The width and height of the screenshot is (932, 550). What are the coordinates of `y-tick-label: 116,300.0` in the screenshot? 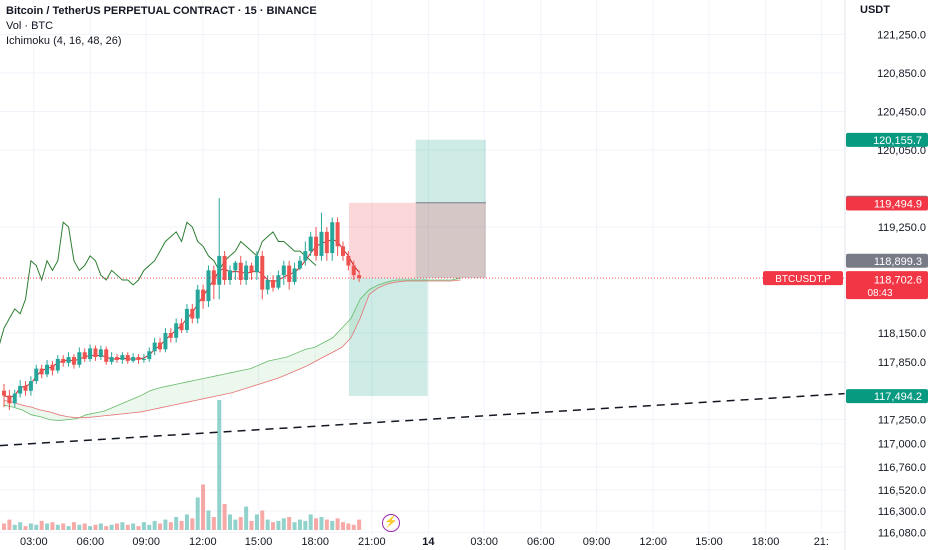 It's located at (902, 512).